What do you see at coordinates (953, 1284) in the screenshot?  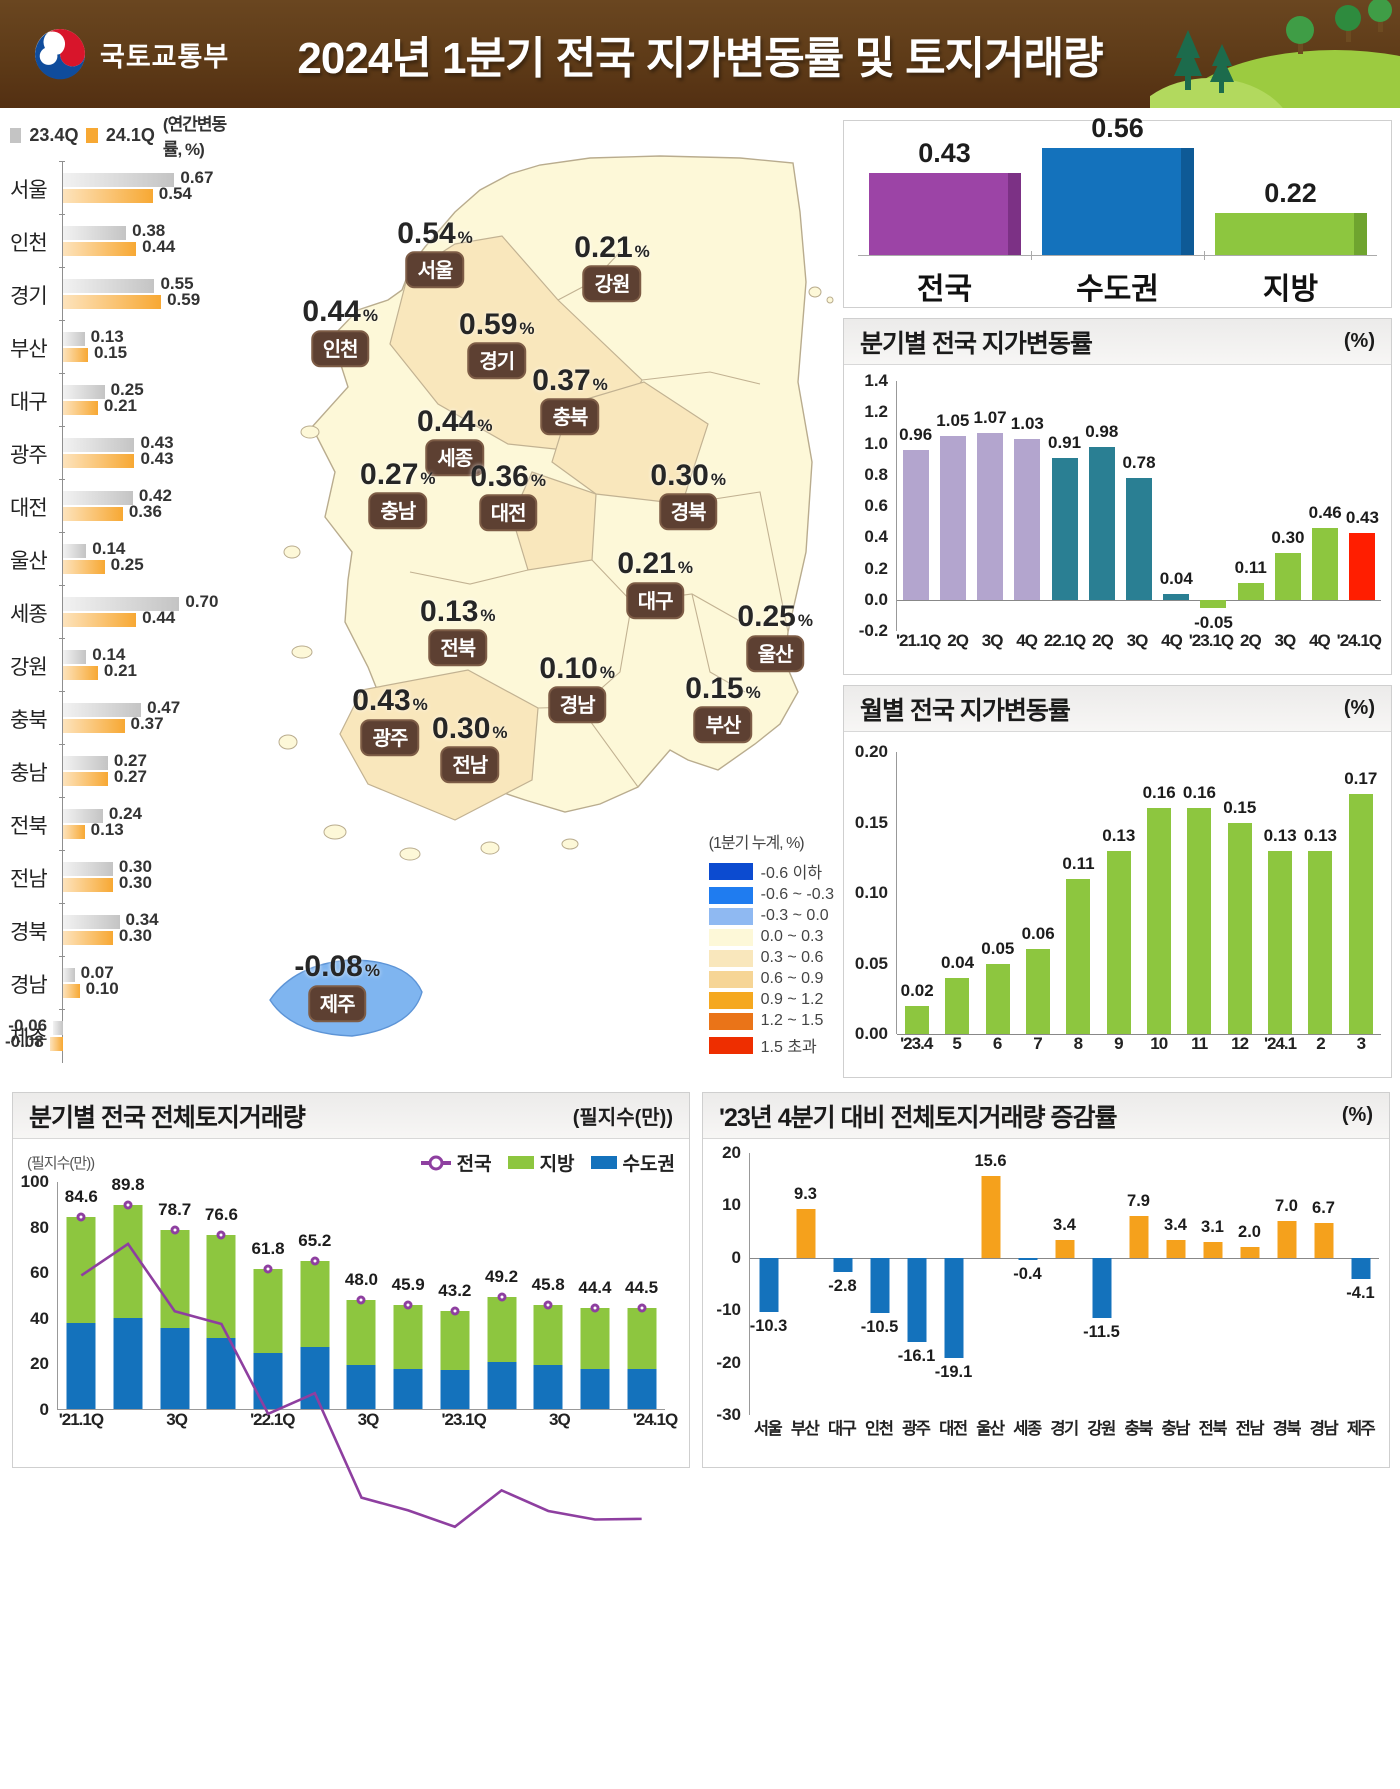 I see `bar-cell: -19.1` at bounding box center [953, 1284].